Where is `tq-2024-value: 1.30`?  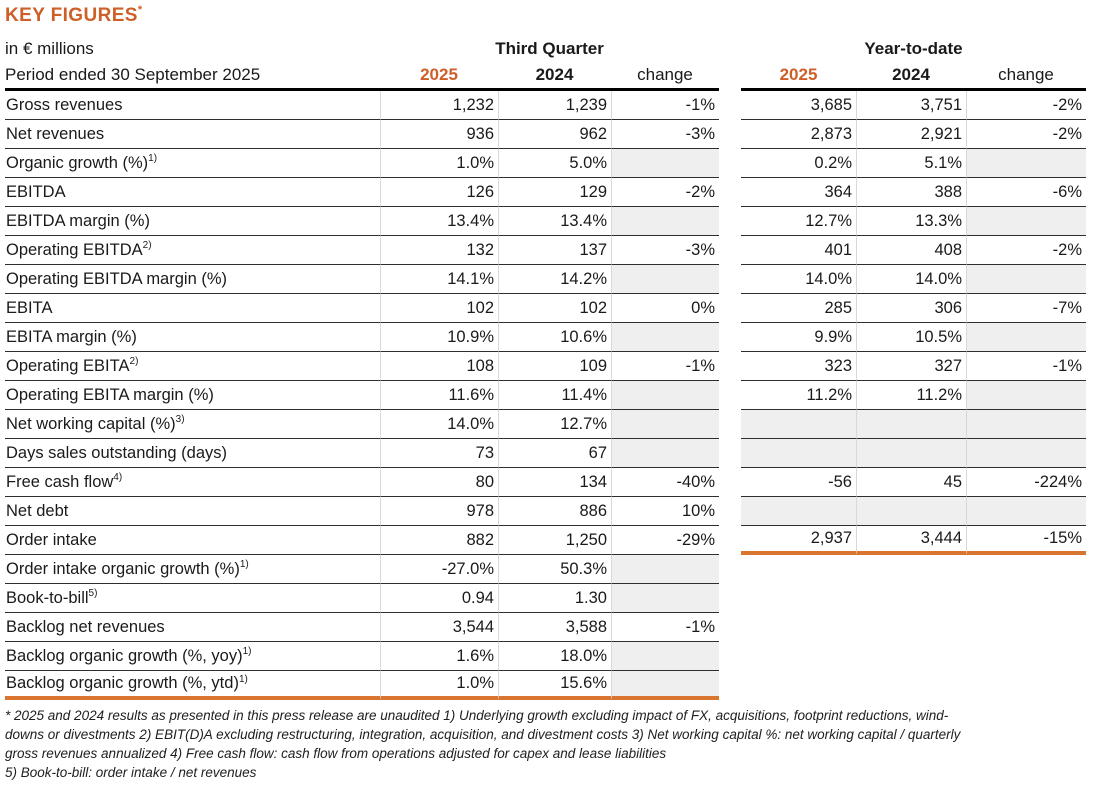 tq-2024-value: 1.30 is located at coordinates (554, 598).